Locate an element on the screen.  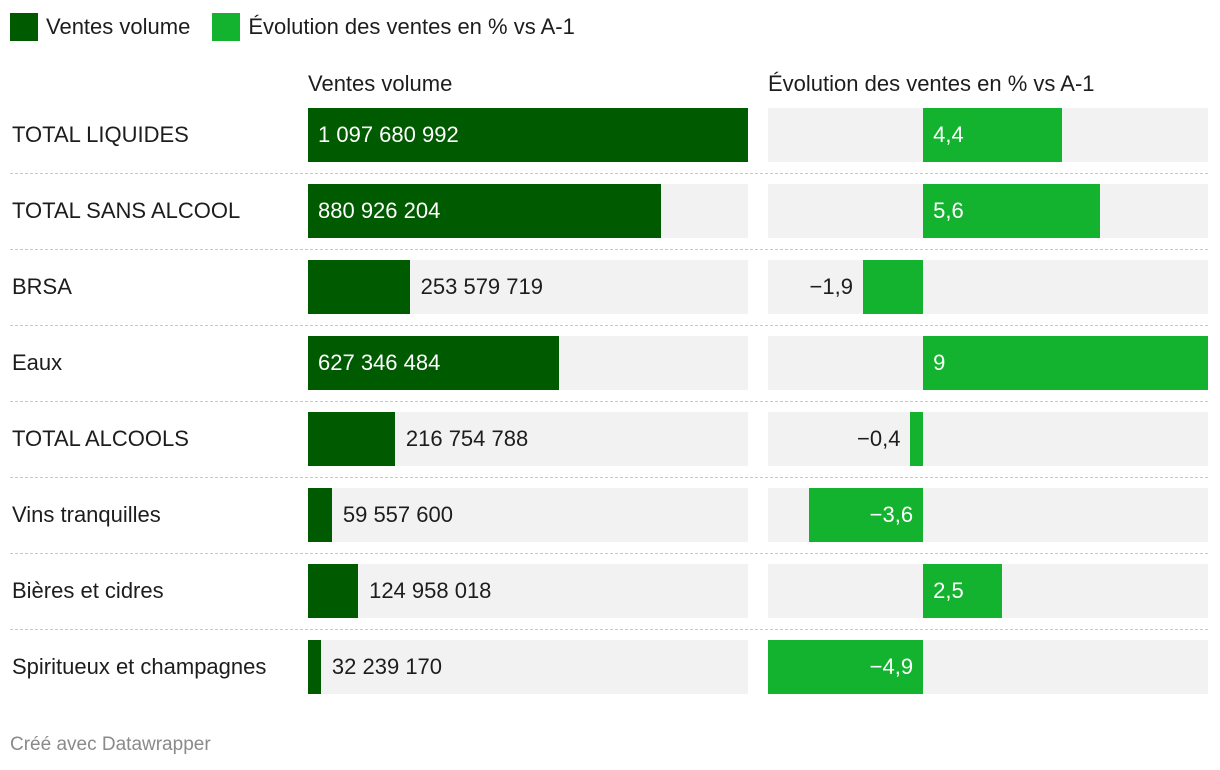
evolution-value-label: 5,6 is located at coordinates (948, 210).